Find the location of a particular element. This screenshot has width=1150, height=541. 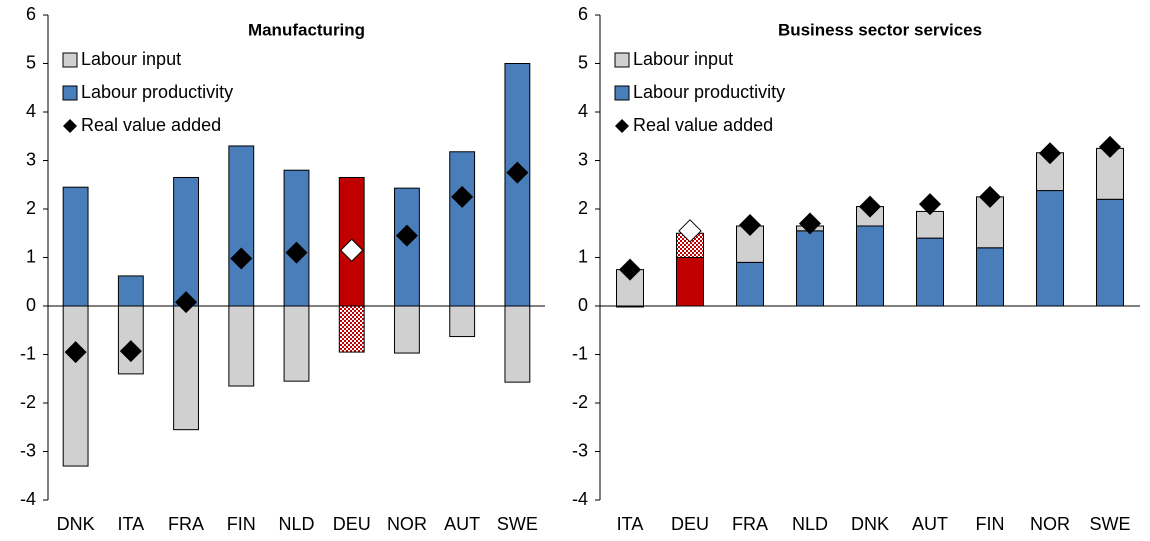

chart-title: Manufacturing is located at coordinates (306, 29).